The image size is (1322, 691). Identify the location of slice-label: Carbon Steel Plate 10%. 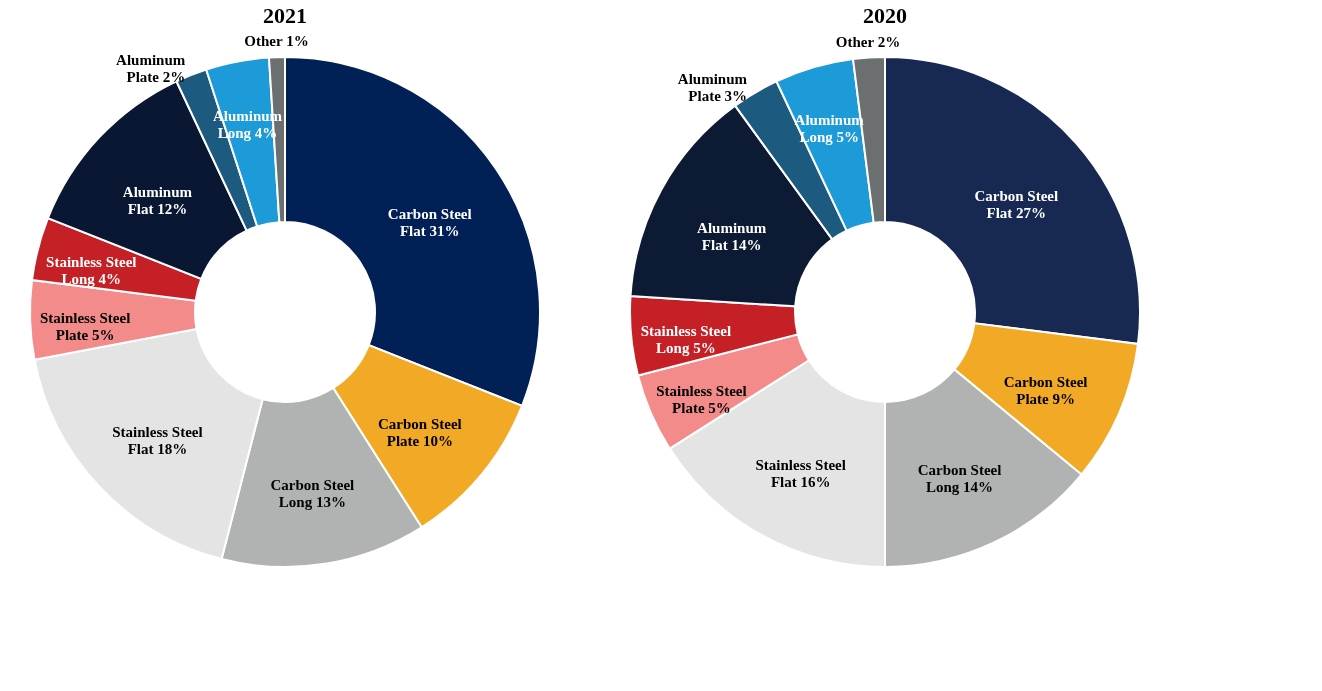
(419, 432).